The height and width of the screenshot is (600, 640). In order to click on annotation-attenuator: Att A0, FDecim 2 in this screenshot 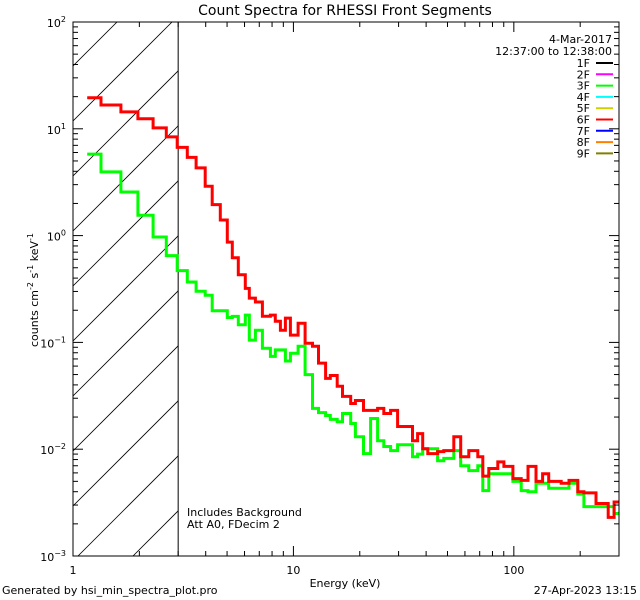, I will do `click(233, 524)`.